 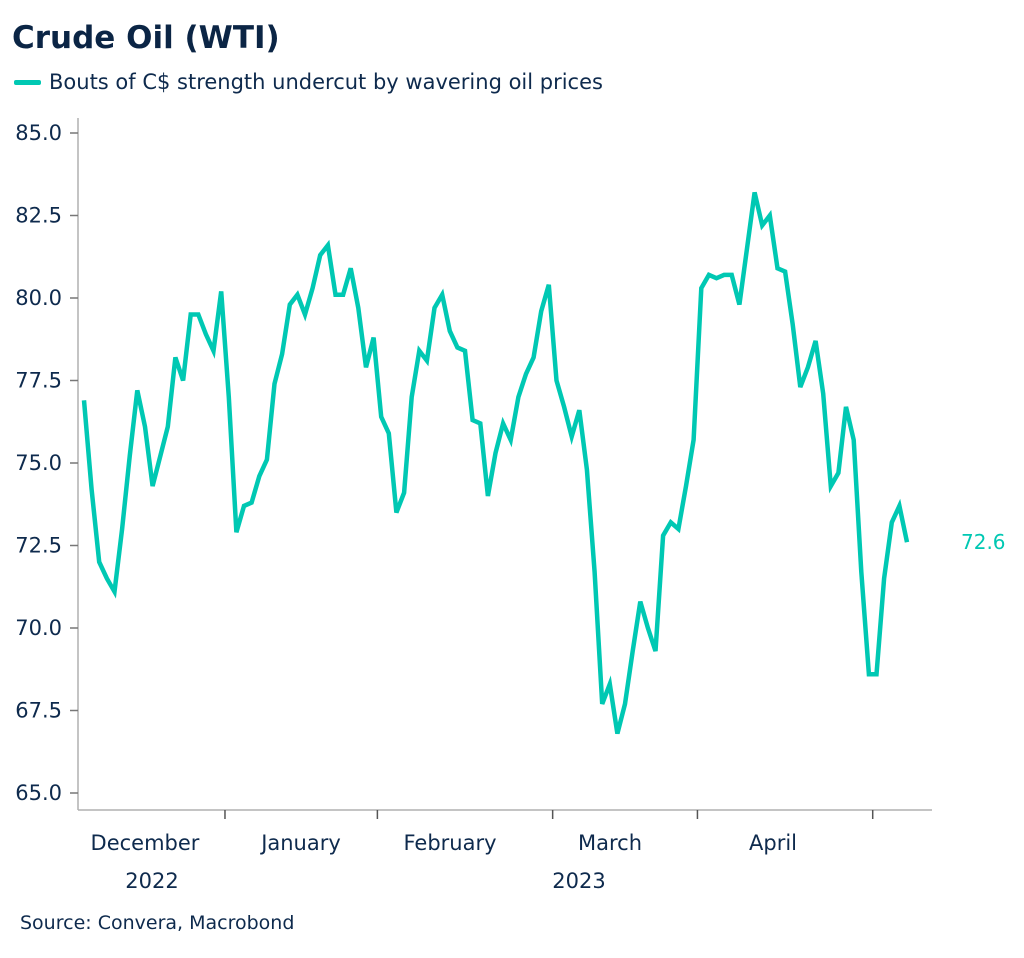 What do you see at coordinates (300, 843) in the screenshot?
I see `x-tick-label: January` at bounding box center [300, 843].